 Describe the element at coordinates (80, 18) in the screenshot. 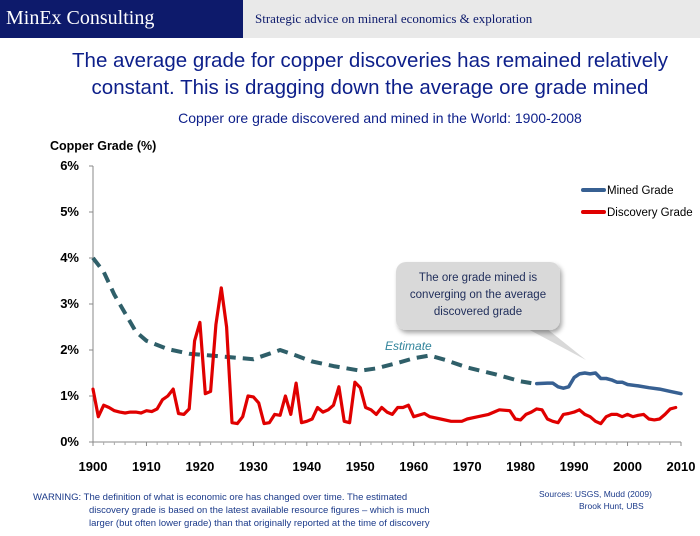

I see `brand-name: MinEx Consulting` at that location.